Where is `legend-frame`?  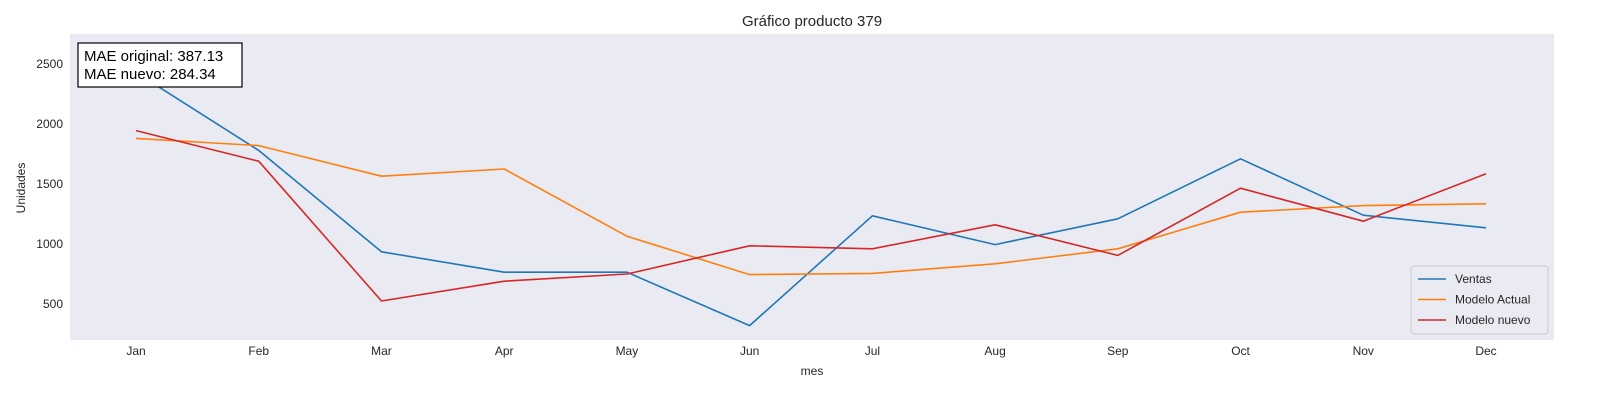
legend-frame is located at coordinates (1479, 300).